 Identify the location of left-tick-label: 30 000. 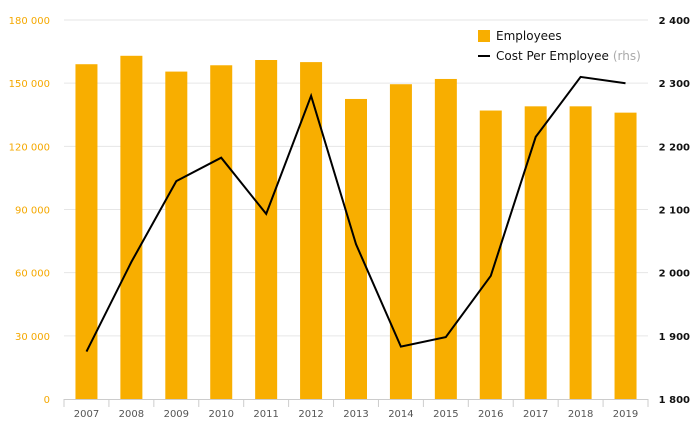
(32, 337).